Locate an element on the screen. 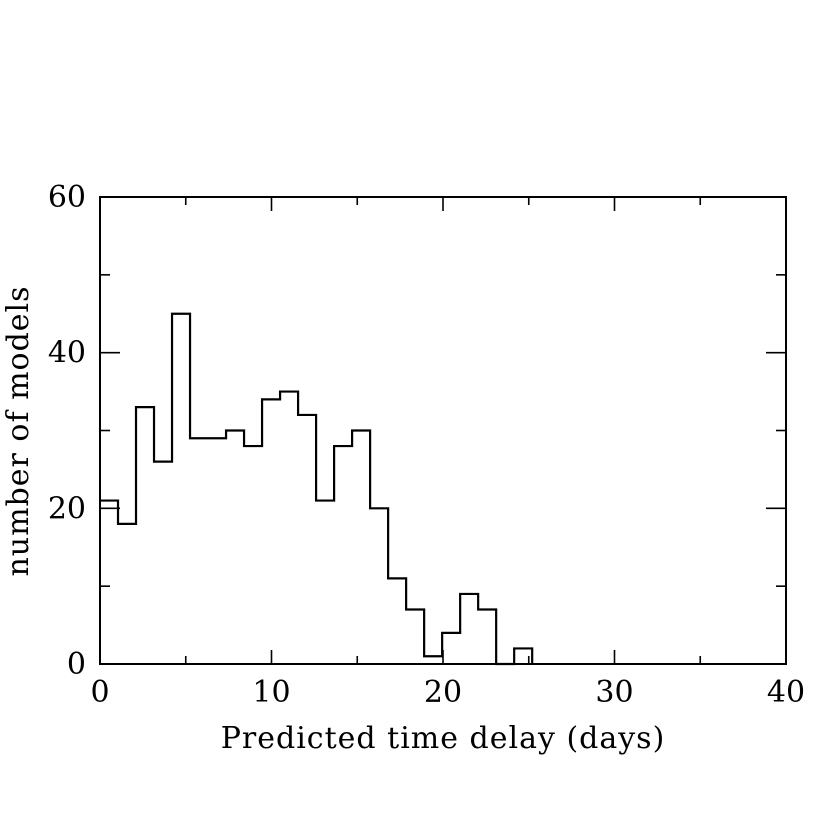 The width and height of the screenshot is (830, 830). y-tick-label: 20 is located at coordinates (67, 508).